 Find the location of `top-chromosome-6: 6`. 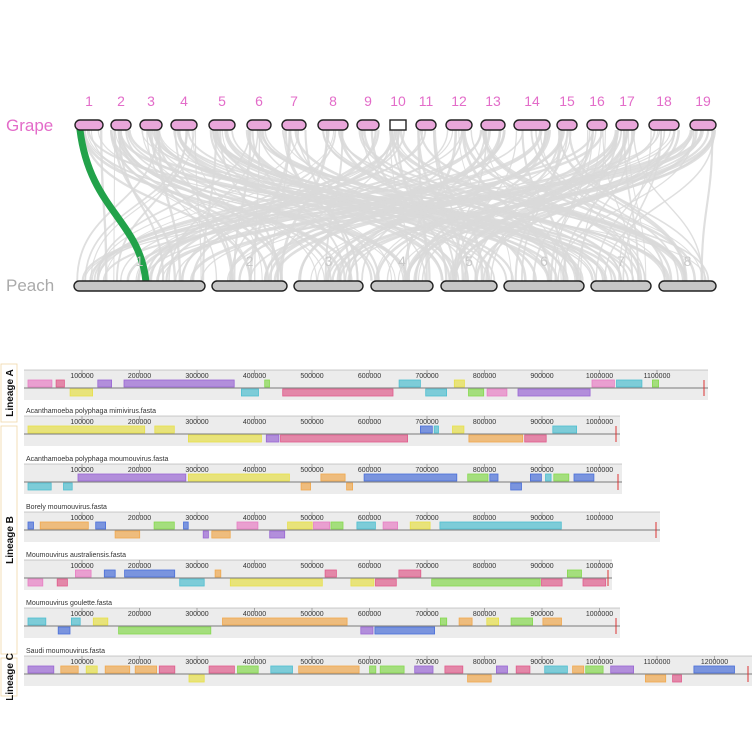

top-chromosome-6: 6 is located at coordinates (259, 112).